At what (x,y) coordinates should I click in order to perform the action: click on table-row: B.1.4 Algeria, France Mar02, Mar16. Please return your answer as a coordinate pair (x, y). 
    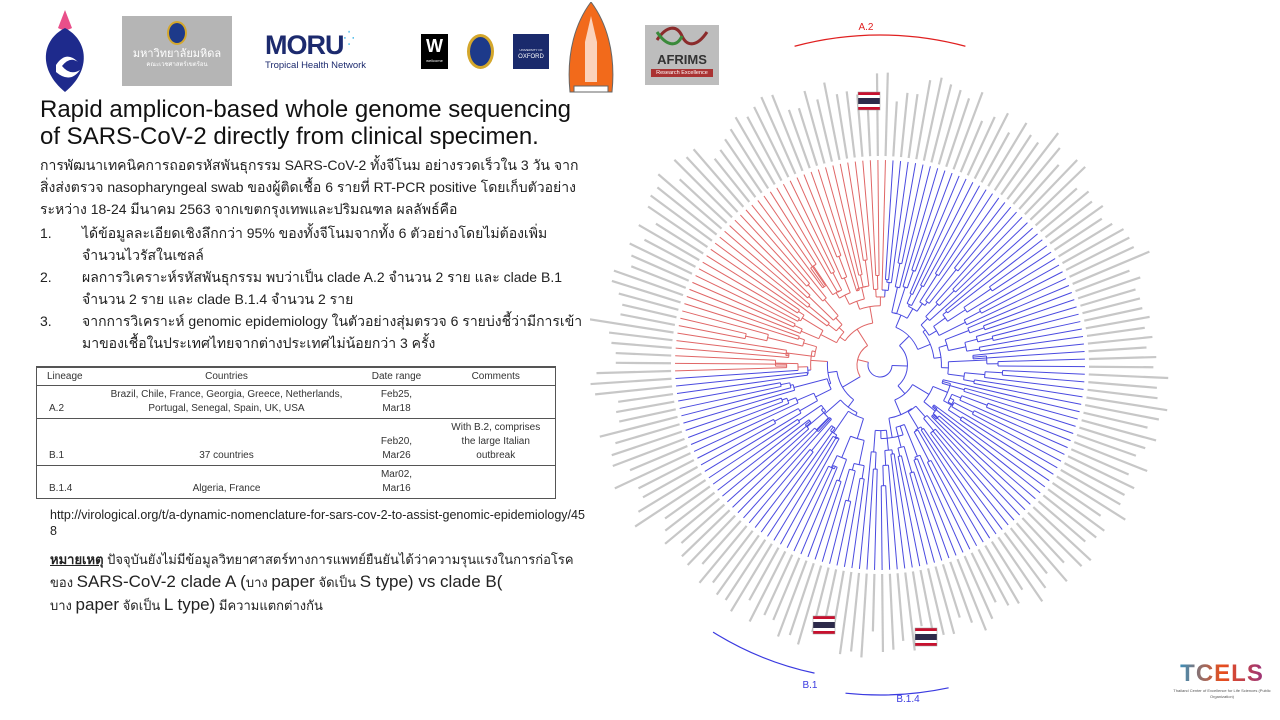
    Looking at the image, I should click on (296, 482).